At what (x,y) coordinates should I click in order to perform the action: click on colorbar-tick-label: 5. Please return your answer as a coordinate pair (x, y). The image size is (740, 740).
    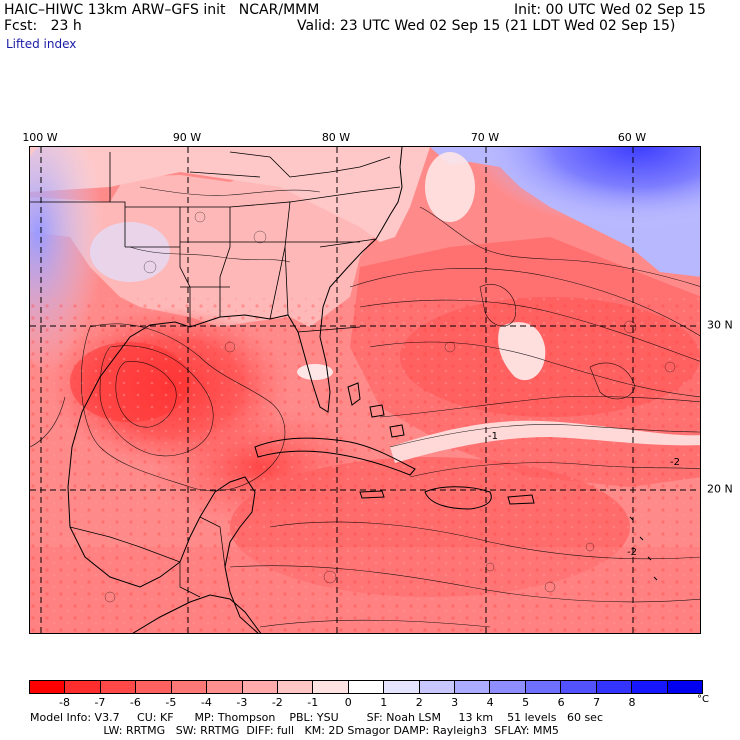
    Looking at the image, I should click on (526, 702).